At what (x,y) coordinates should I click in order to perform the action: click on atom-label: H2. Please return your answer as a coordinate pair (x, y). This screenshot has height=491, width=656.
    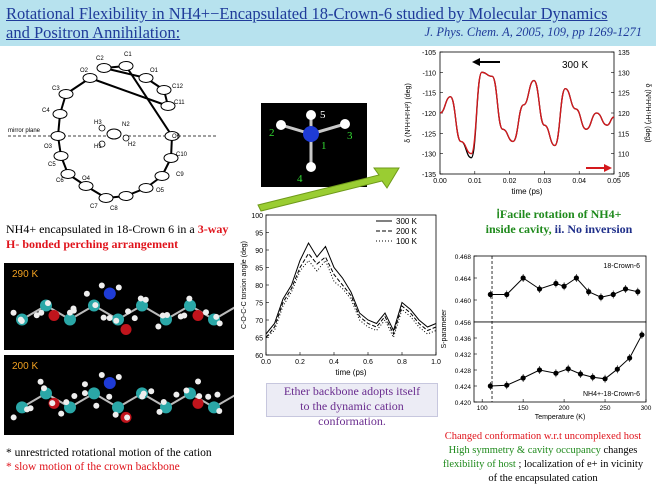
    Looking at the image, I should click on (132, 145).